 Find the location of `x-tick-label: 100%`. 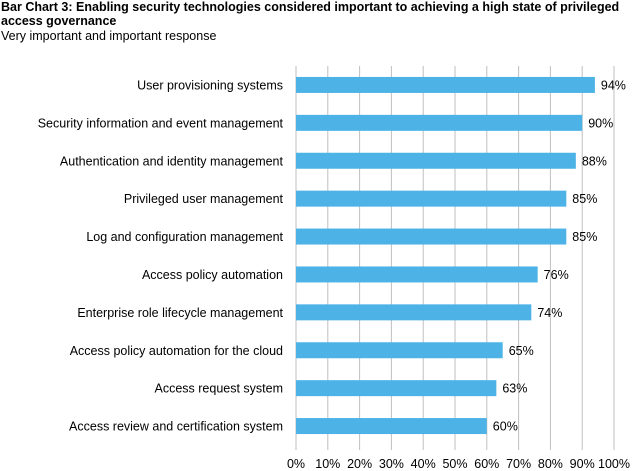

x-tick-label: 100% is located at coordinates (614, 464).